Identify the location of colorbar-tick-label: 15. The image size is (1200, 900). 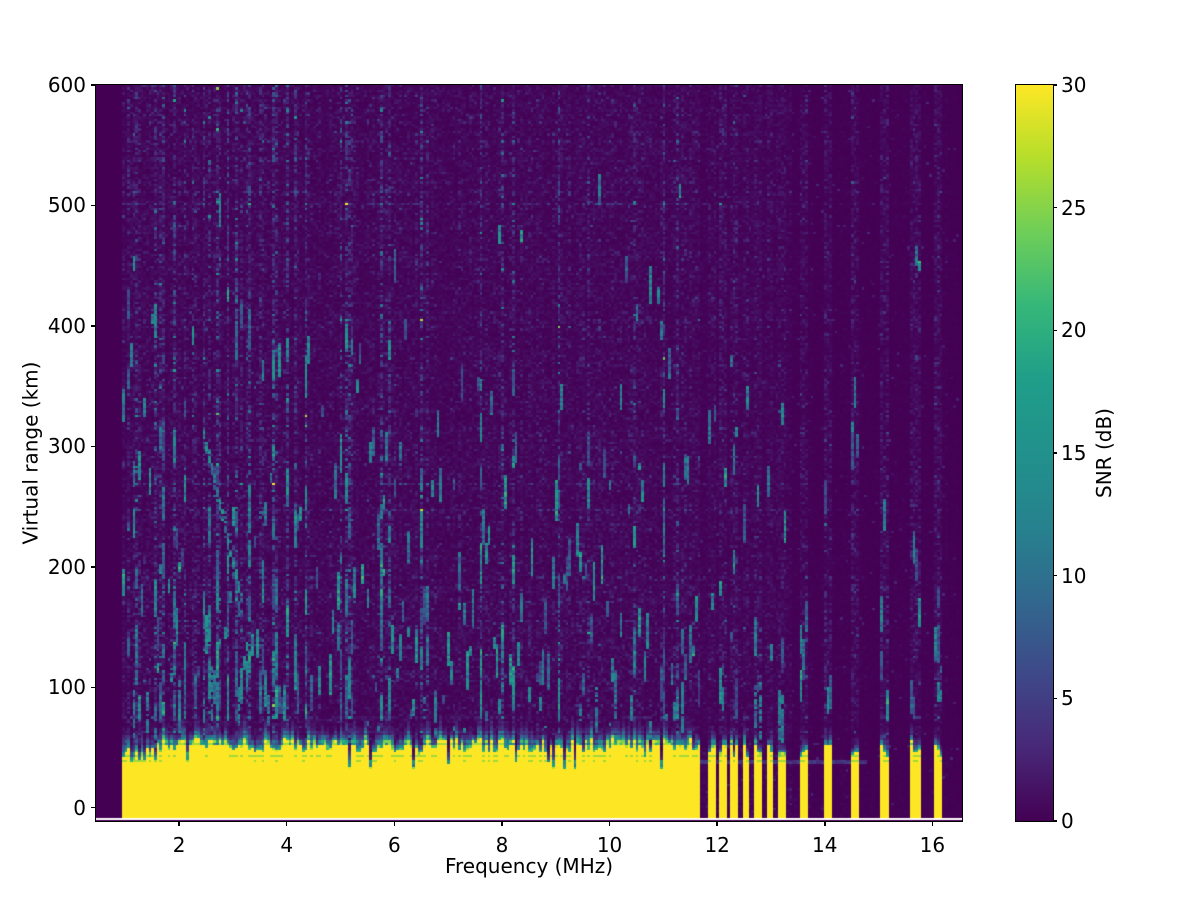
(1074, 453).